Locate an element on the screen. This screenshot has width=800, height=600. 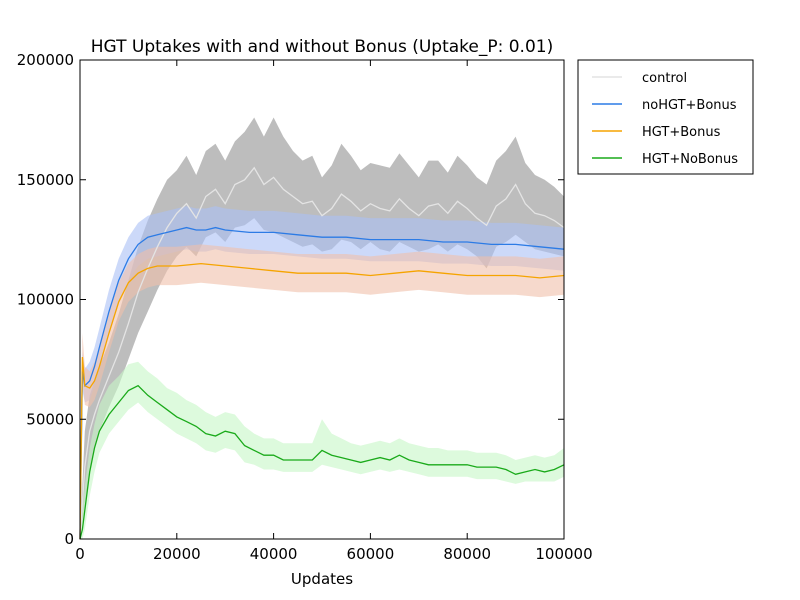
x-tick-label: 80000 is located at coordinates (467, 554).